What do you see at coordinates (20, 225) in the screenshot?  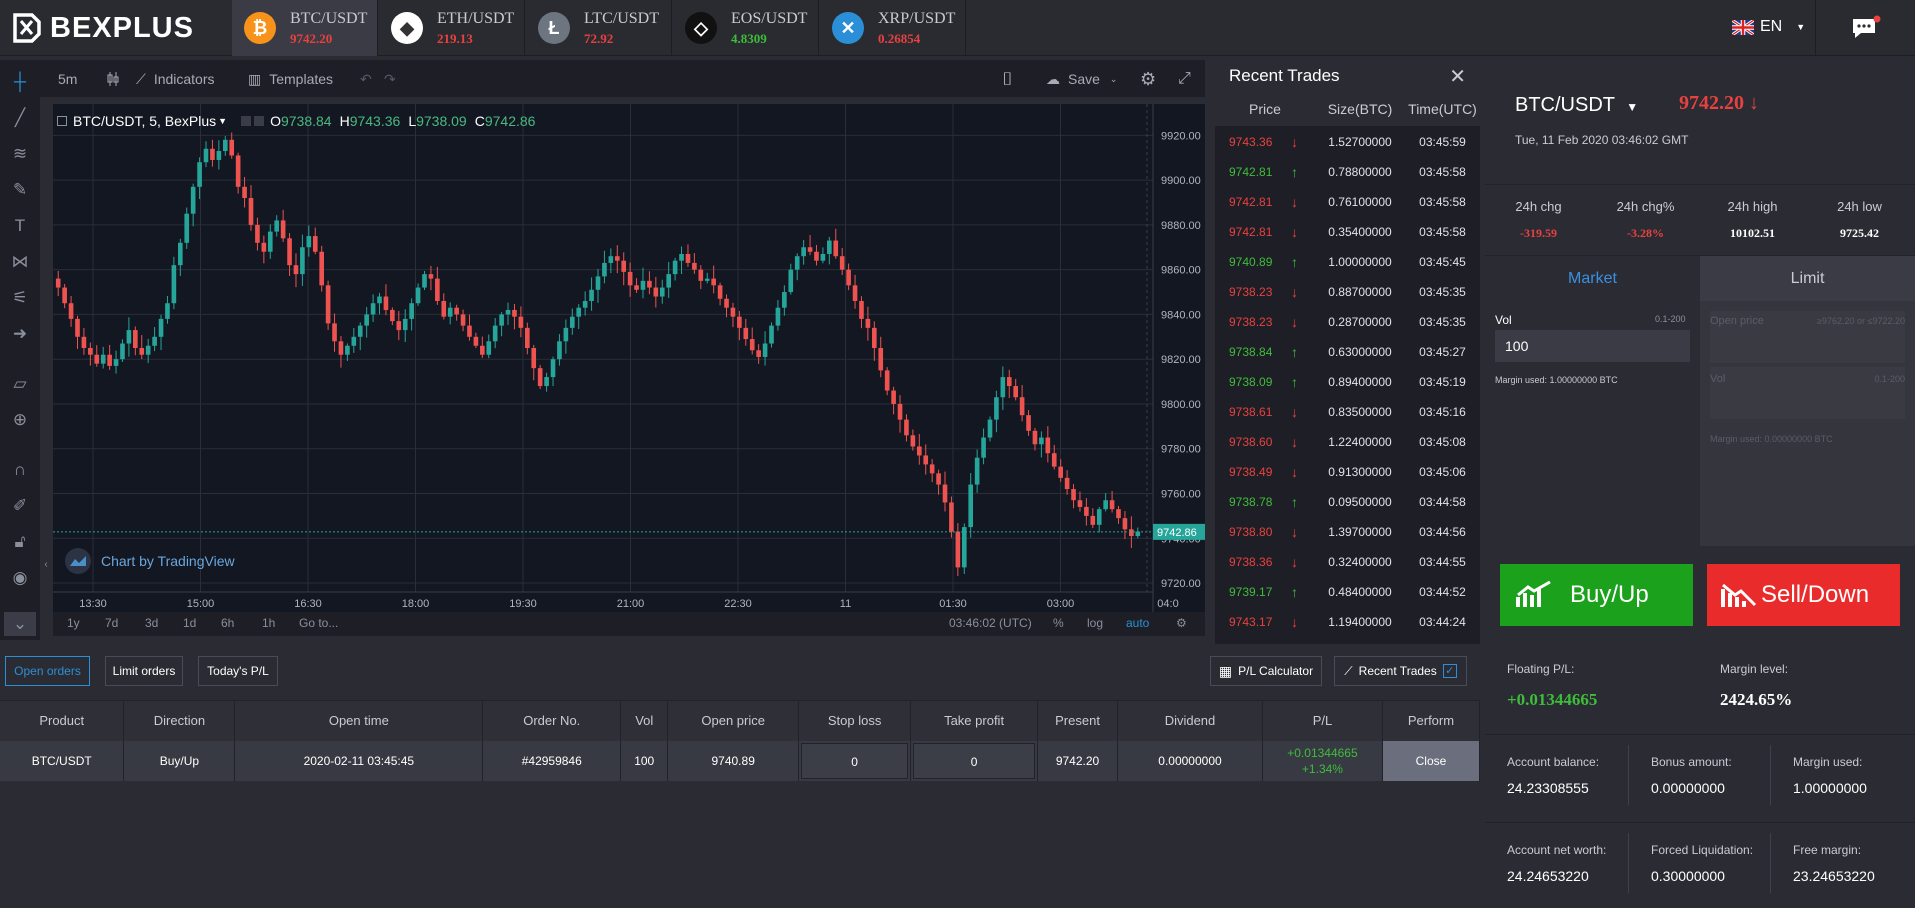 I see `text-tool-icon: T` at bounding box center [20, 225].